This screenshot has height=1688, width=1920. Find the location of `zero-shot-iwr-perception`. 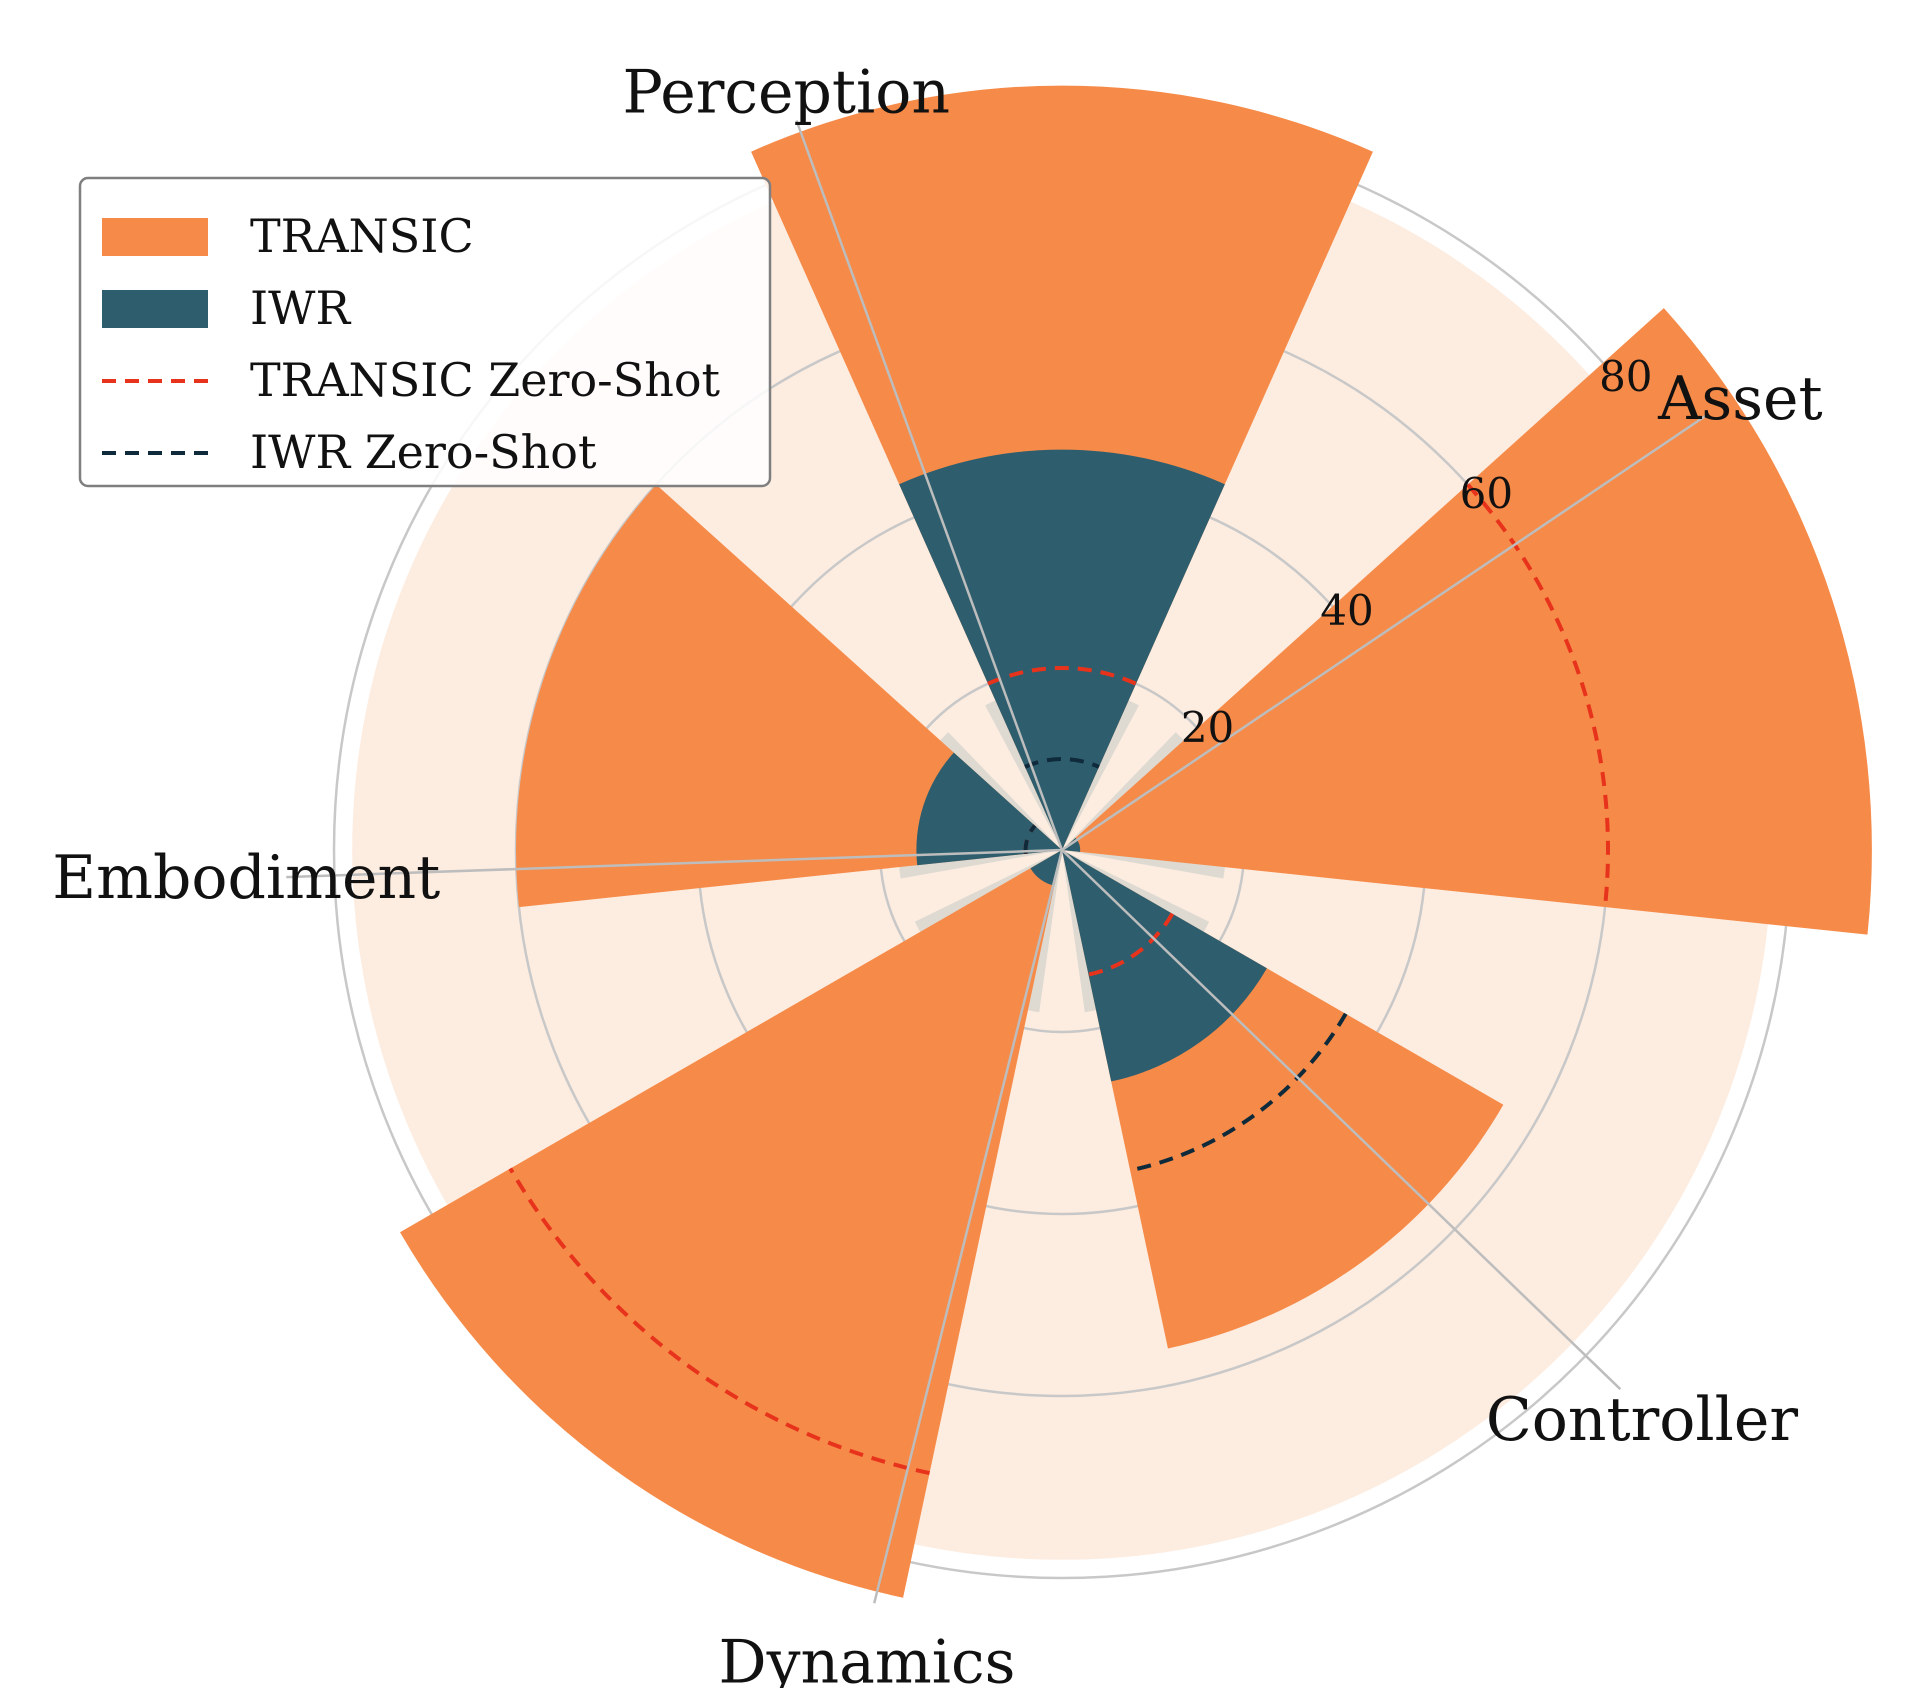

zero-shot-iwr-perception is located at coordinates (1062, 763).